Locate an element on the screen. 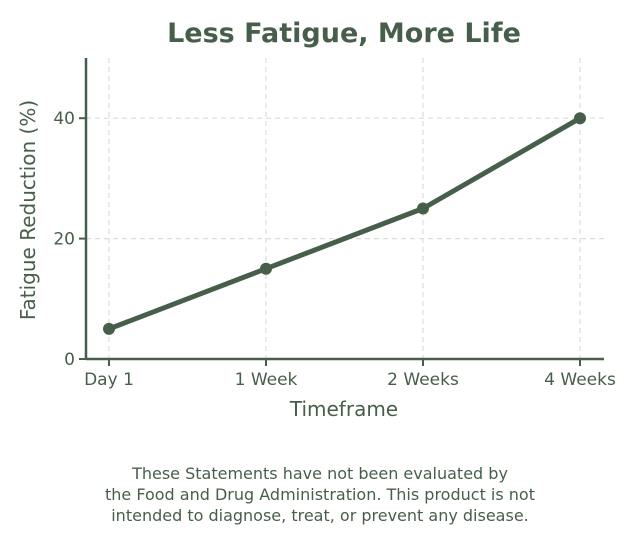 This screenshot has height=546, width=640. x-tick-label: 2 Weeks is located at coordinates (423, 380).